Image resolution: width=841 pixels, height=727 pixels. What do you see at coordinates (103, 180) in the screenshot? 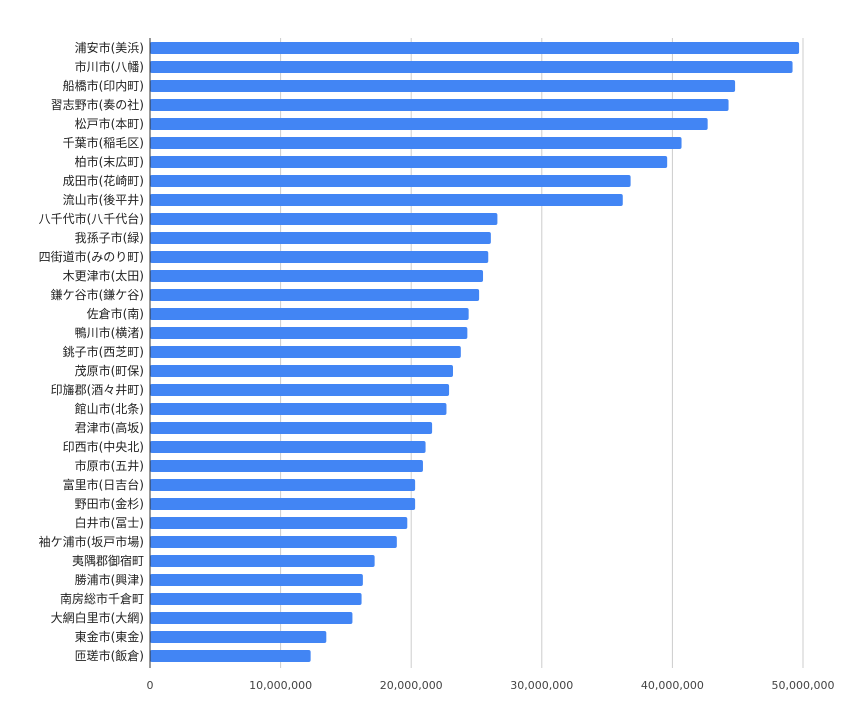
I see `category-label: 成田市(花崎町)` at bounding box center [103, 180].